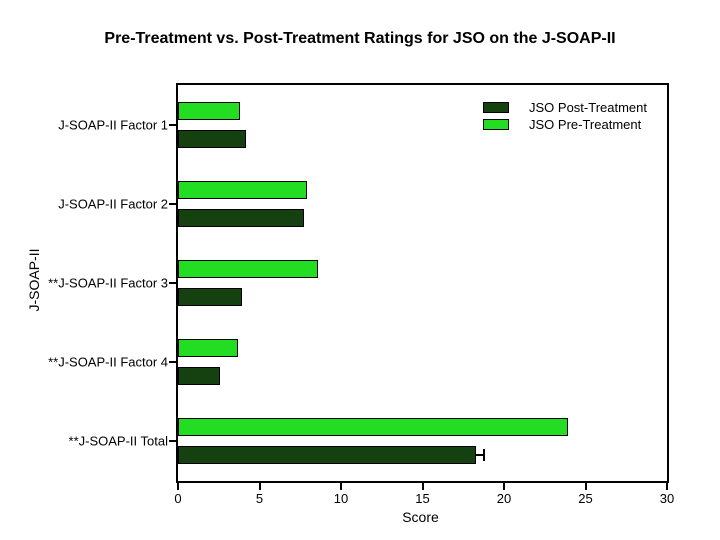 This screenshot has width=720, height=540. What do you see at coordinates (178, 498) in the screenshot?
I see `x-tick-label: 0` at bounding box center [178, 498].